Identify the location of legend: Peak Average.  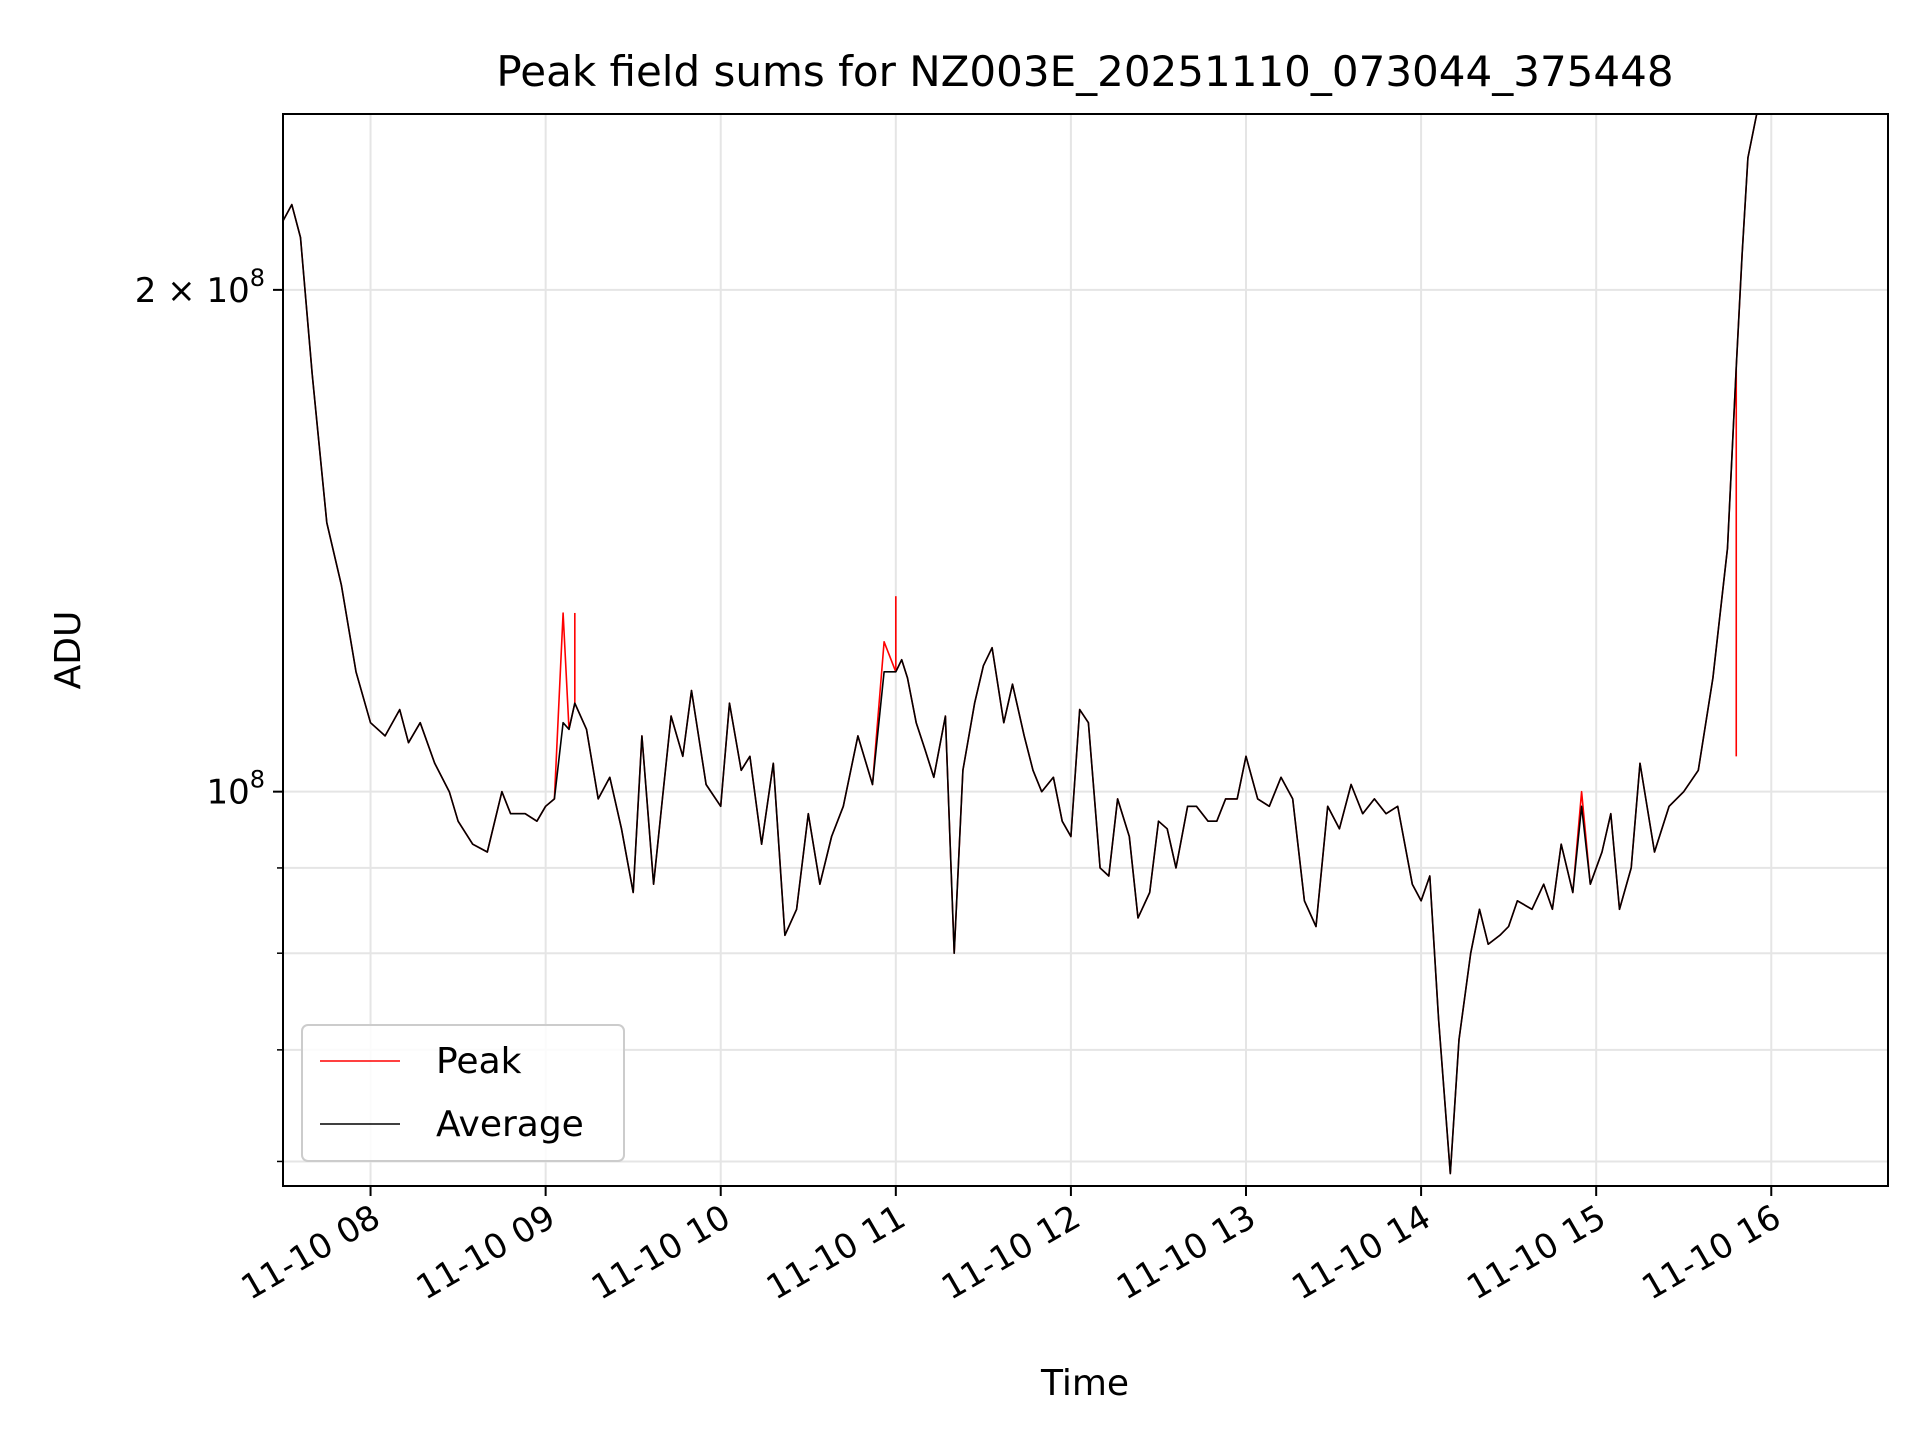
(463, 1093).